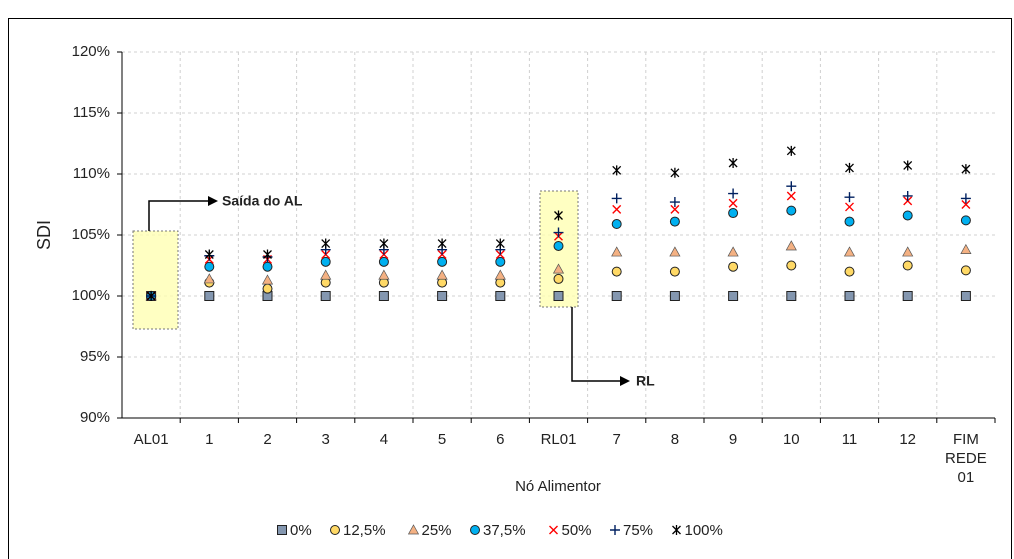 This screenshot has width=1014, height=559. I want to click on x-tick-label: 6, so click(500, 439).